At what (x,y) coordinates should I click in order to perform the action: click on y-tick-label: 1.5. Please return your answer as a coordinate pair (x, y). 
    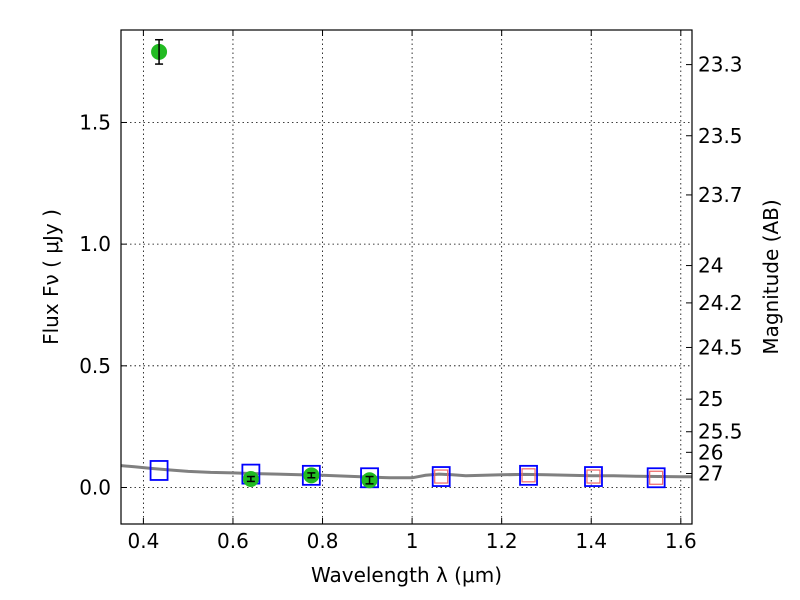
    Looking at the image, I should click on (95, 122).